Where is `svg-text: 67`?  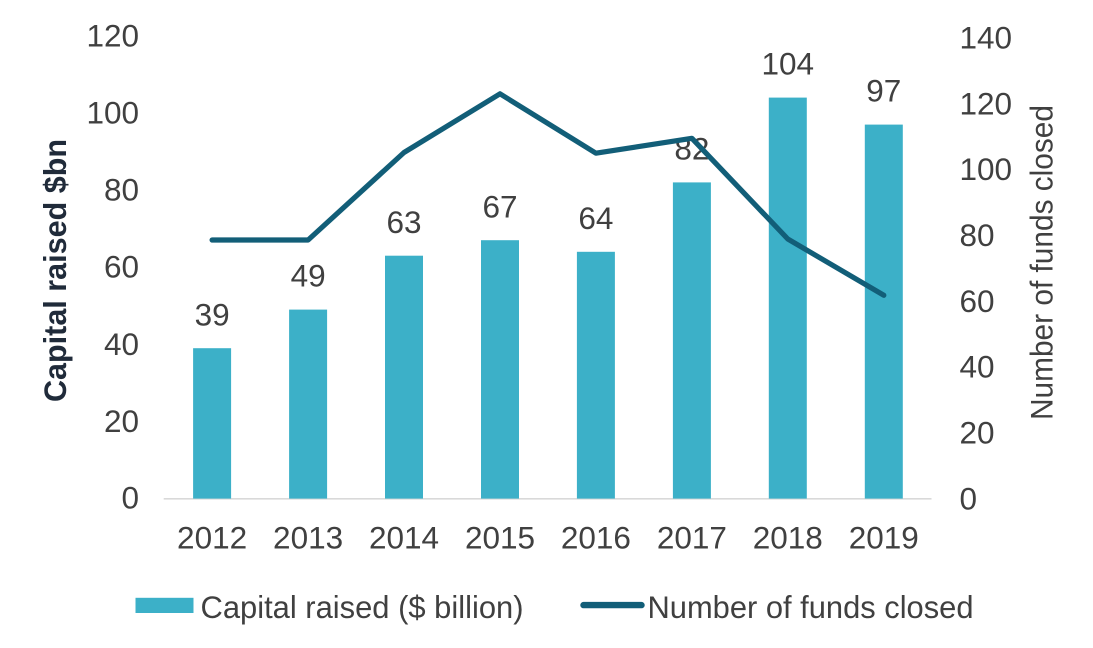
svg-text: 67 is located at coordinates (499, 206).